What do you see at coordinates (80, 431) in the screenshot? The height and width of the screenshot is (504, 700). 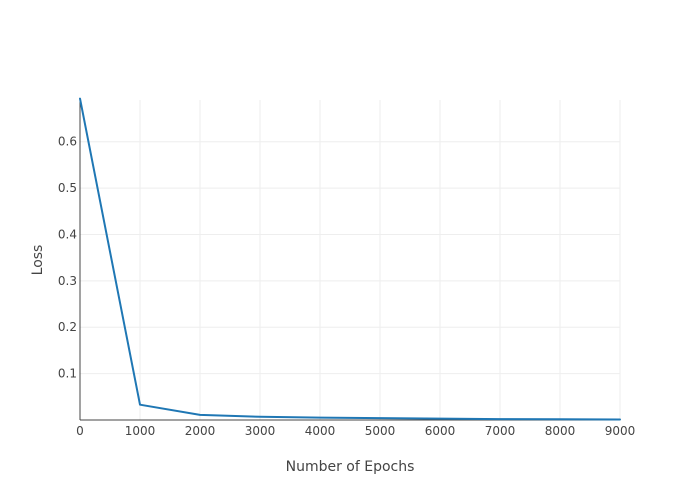 I see `x-tick-label: 0` at bounding box center [80, 431].